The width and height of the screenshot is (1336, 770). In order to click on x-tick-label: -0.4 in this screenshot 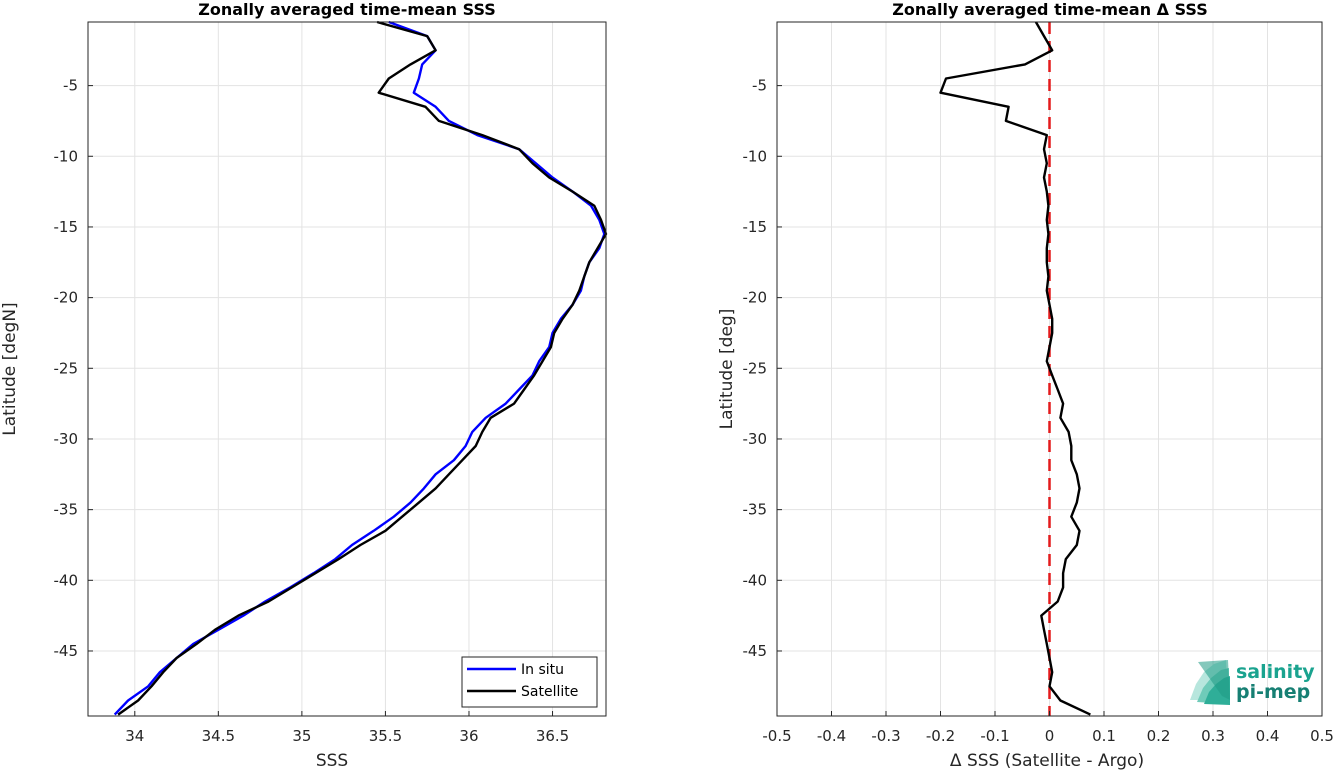, I will do `click(831, 736)`.